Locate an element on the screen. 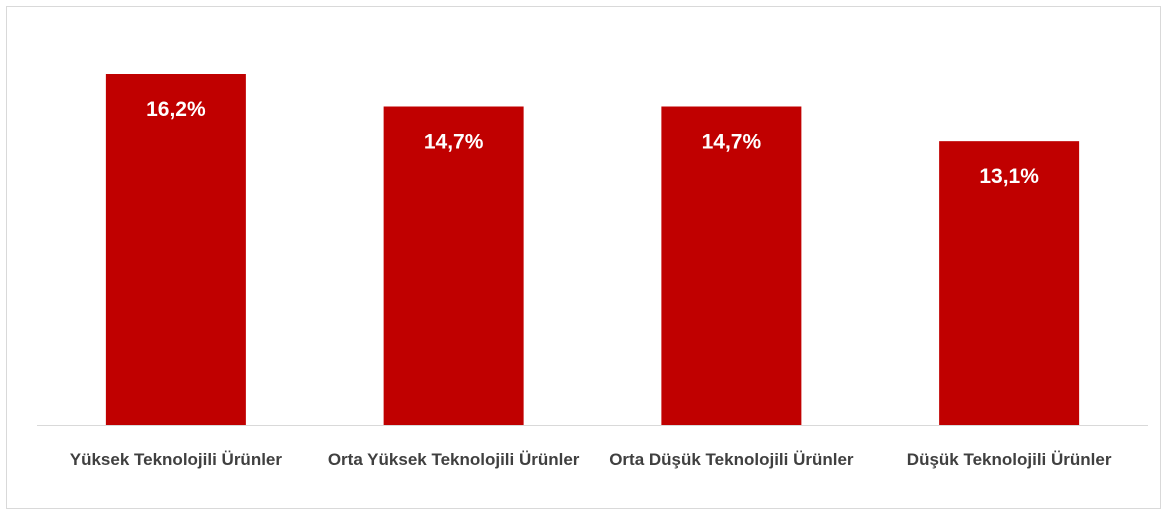  x-tick-label: Orta Düşük Teknolojili Ürünler is located at coordinates (731, 459).